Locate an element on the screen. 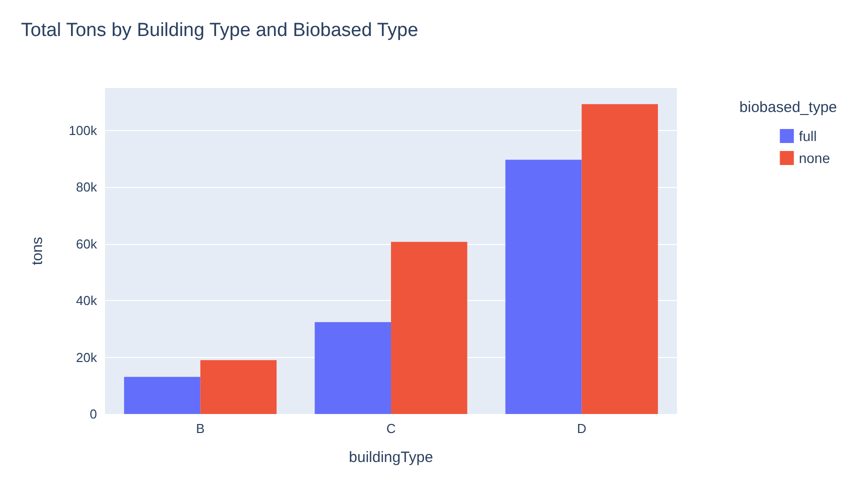 Image resolution: width=853 pixels, height=478 pixels. chart-title: Total Tons by Building Type and Biobased Type is located at coordinates (219, 30).